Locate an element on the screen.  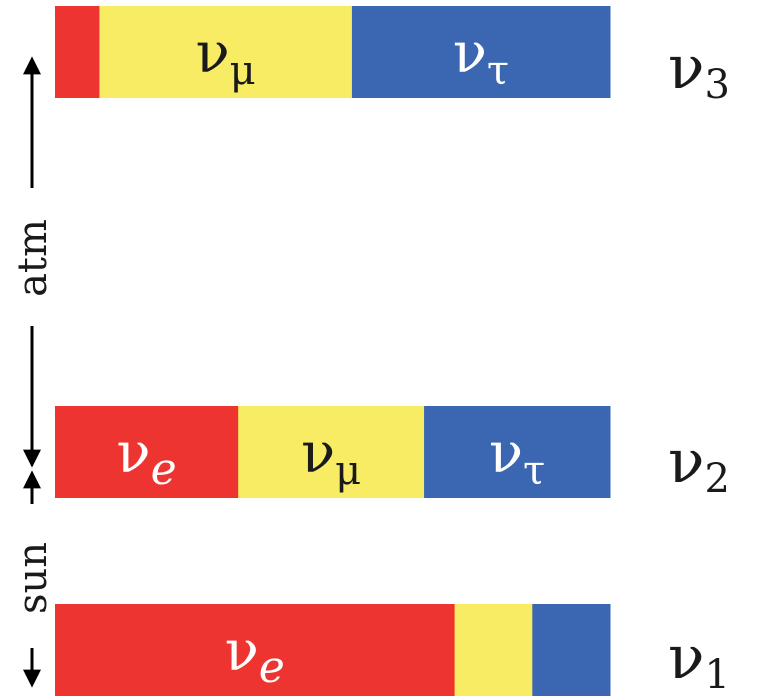
segment-nu1-mu is located at coordinates (493, 650).